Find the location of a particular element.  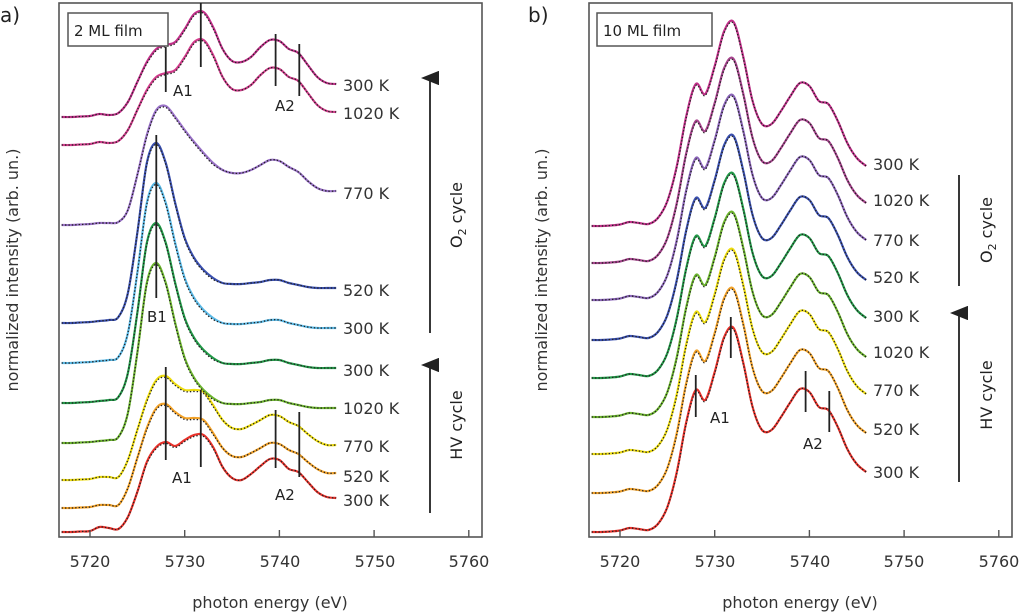

legend-label: 10 ML film is located at coordinates (642, 31).